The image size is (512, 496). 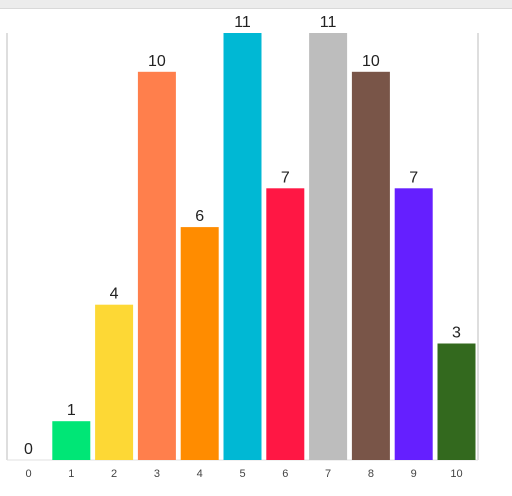 What do you see at coordinates (256, 4) in the screenshot?
I see `window-top-strip` at bounding box center [256, 4].